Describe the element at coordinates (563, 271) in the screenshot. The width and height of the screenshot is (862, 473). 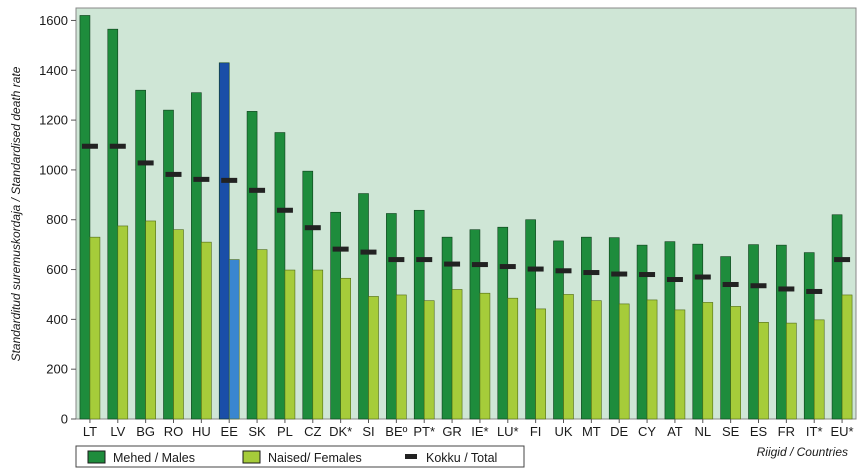
I see `marker-total-UK` at that location.